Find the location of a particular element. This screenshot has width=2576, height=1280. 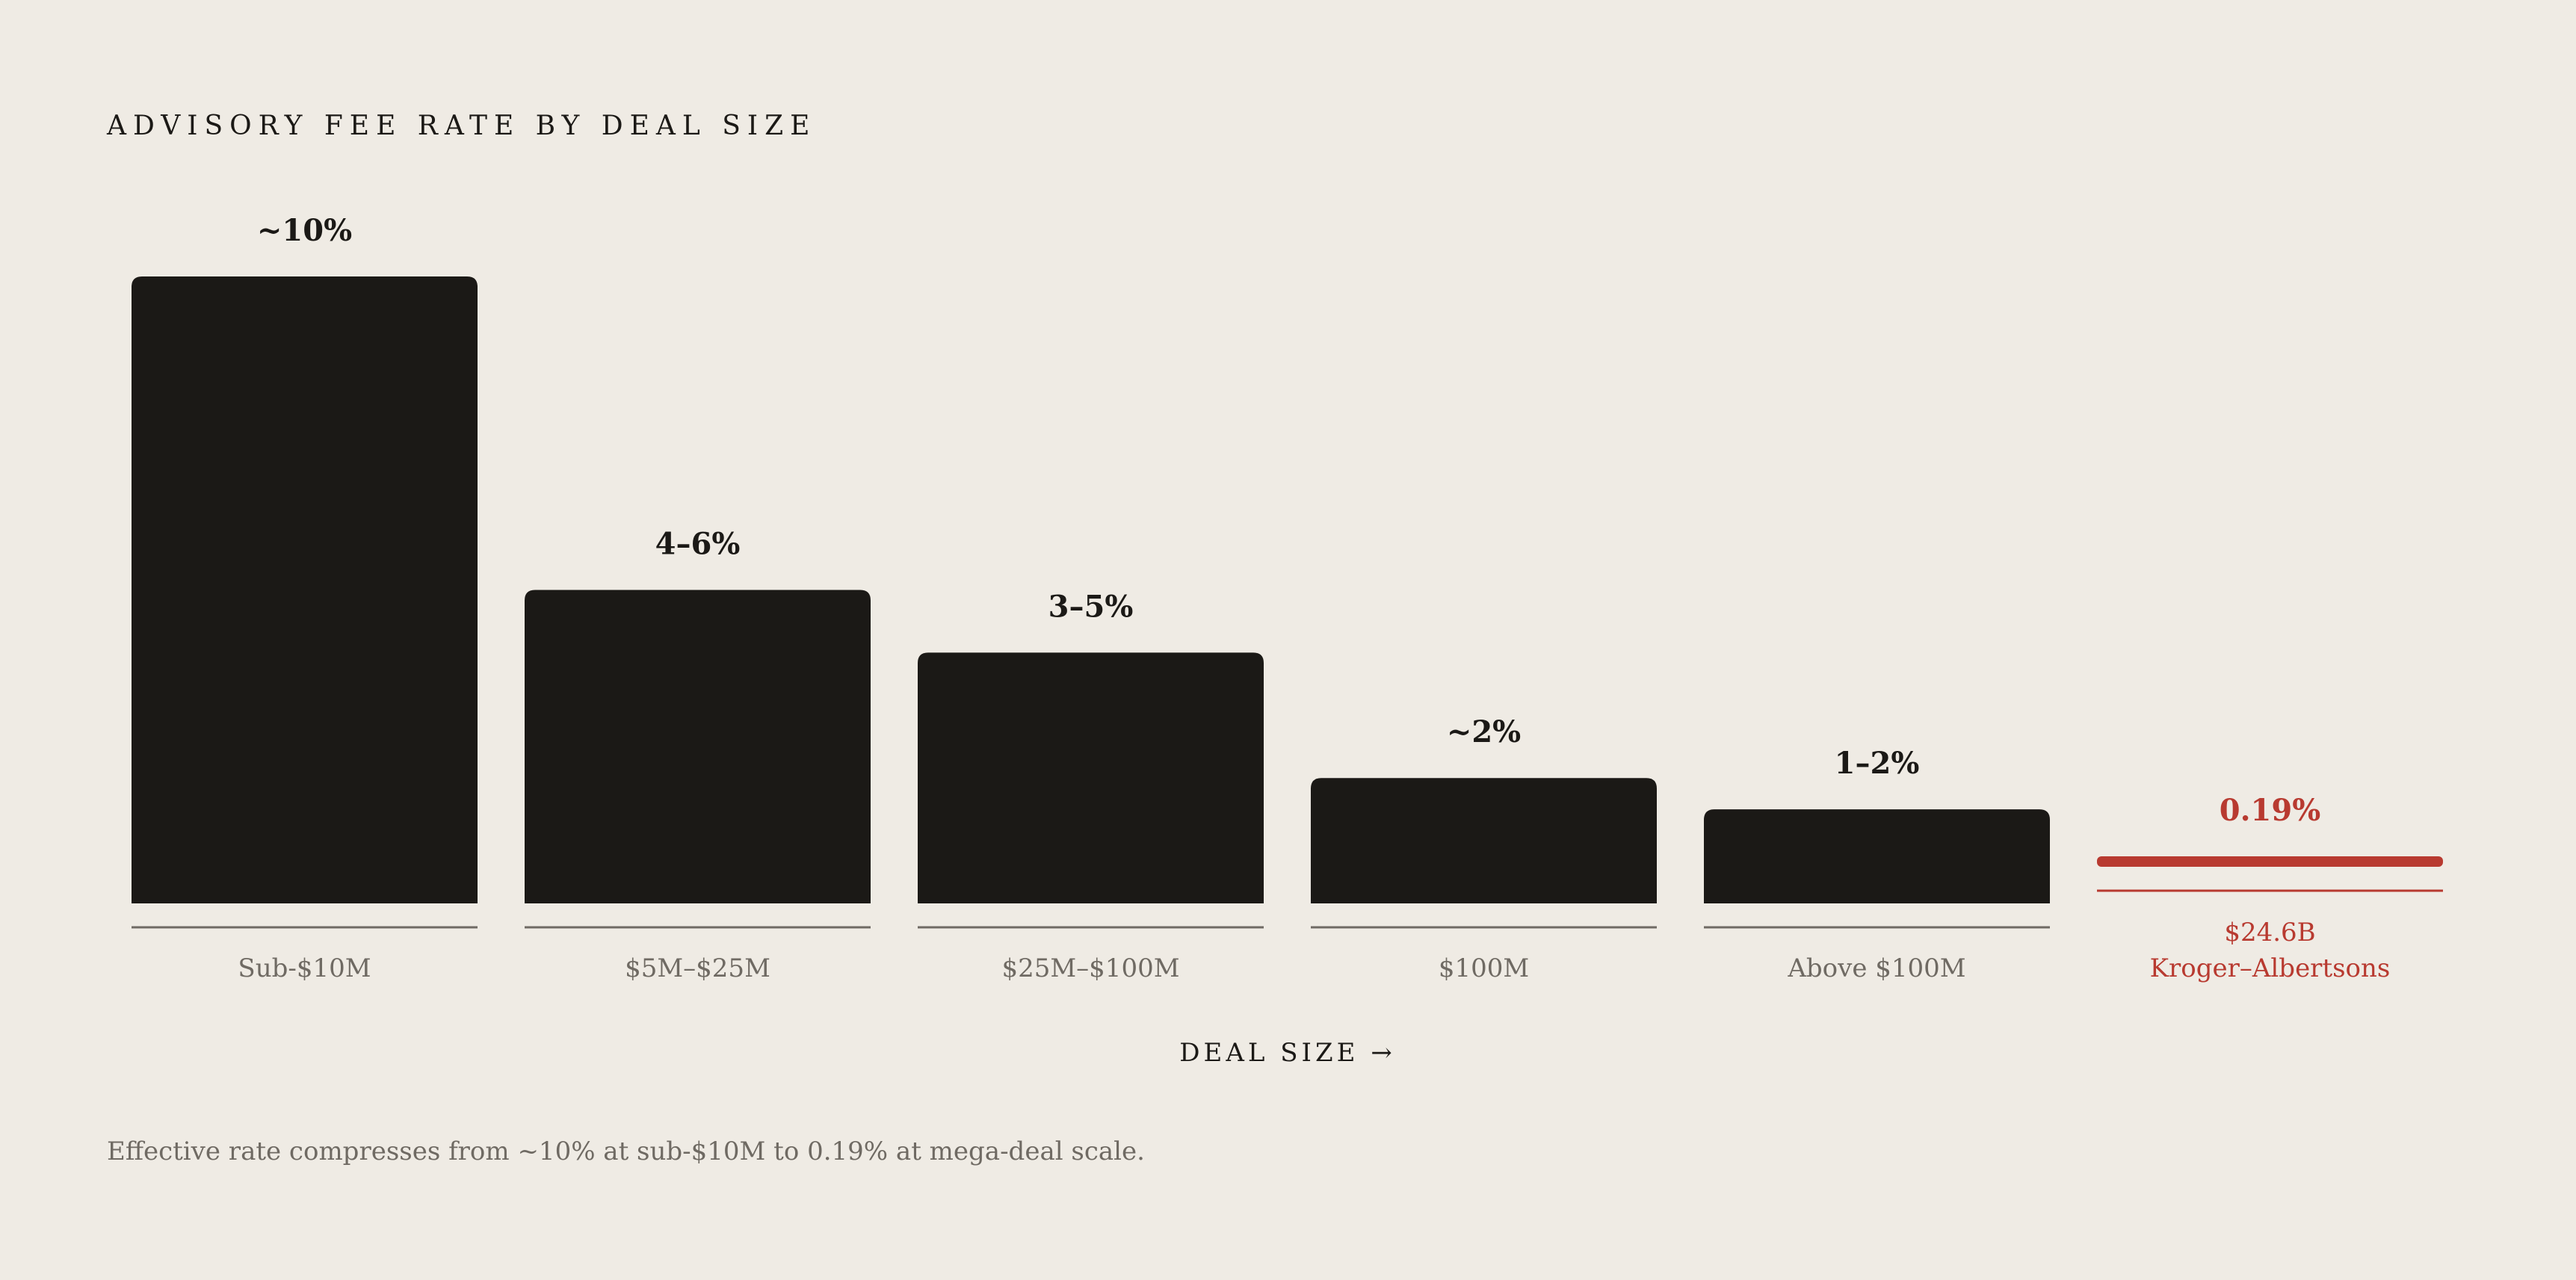

value-label-4: 1–2% is located at coordinates (1878, 763).